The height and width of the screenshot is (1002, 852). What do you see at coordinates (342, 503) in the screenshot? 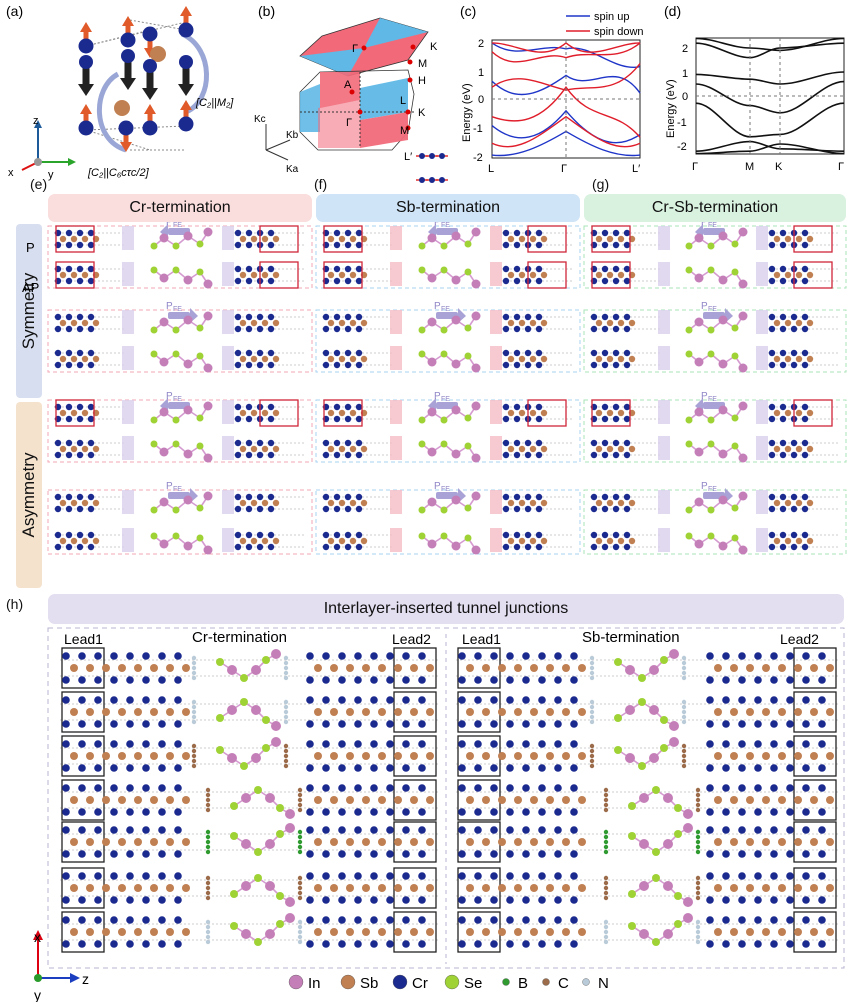
I see `sb-row6-lead-left-sb` at bounding box center [342, 503].